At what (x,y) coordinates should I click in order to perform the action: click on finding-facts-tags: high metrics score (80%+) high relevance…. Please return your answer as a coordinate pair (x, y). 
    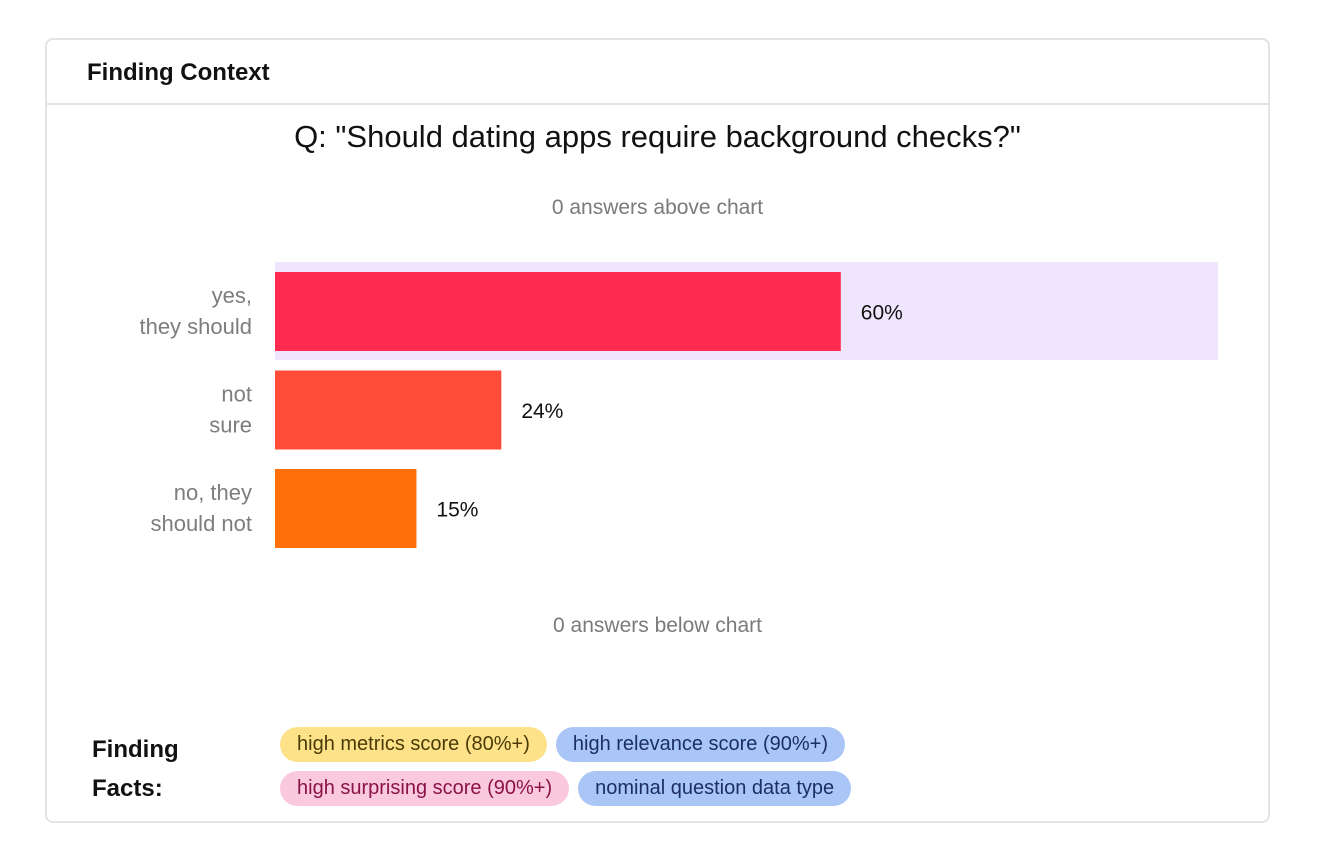
    Looking at the image, I should click on (630, 771).